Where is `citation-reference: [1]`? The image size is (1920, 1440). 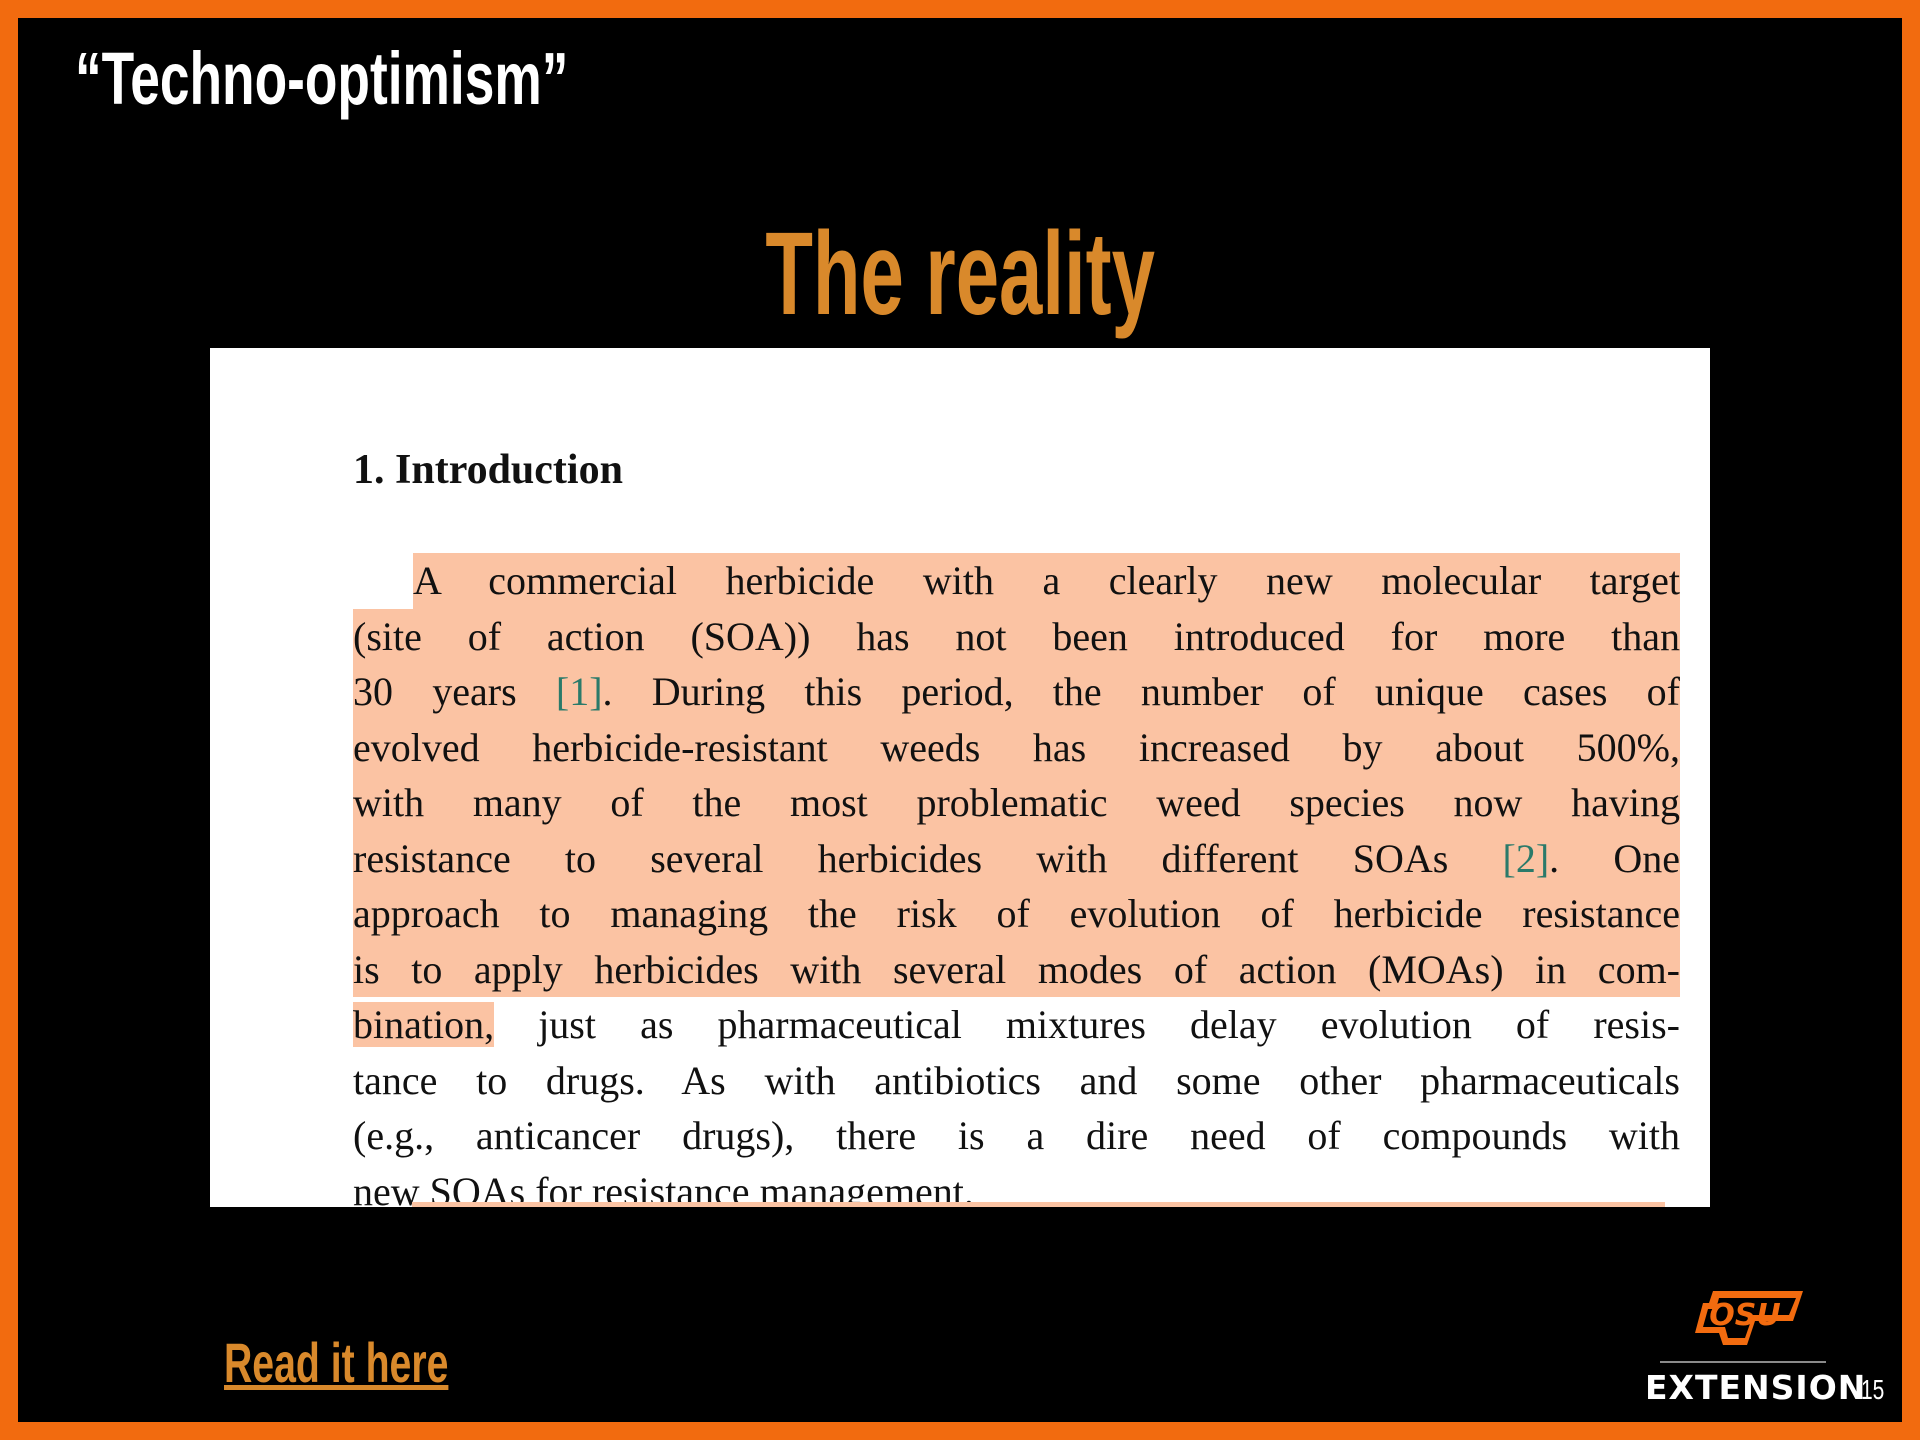 citation-reference: [1] is located at coordinates (579, 691).